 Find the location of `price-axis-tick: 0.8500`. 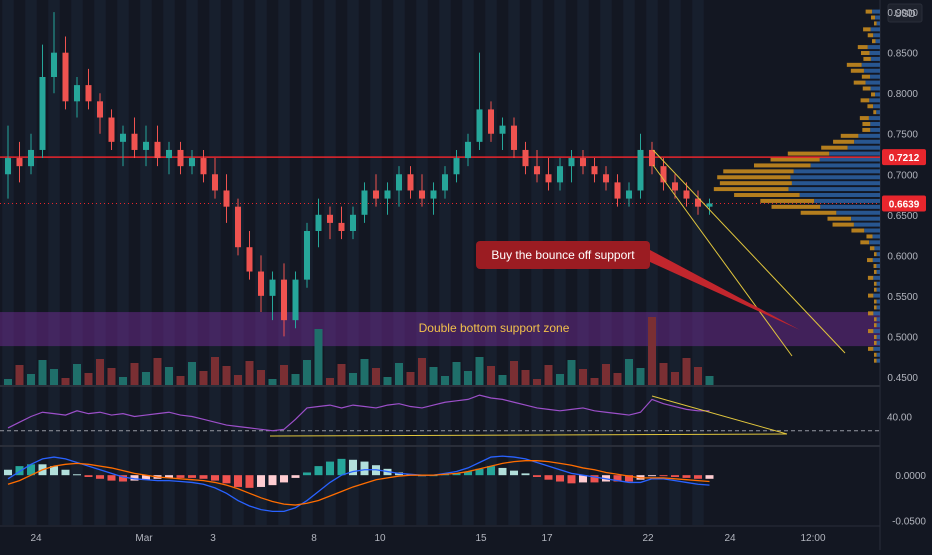

price-axis-tick: 0.8500 is located at coordinates (902, 54).